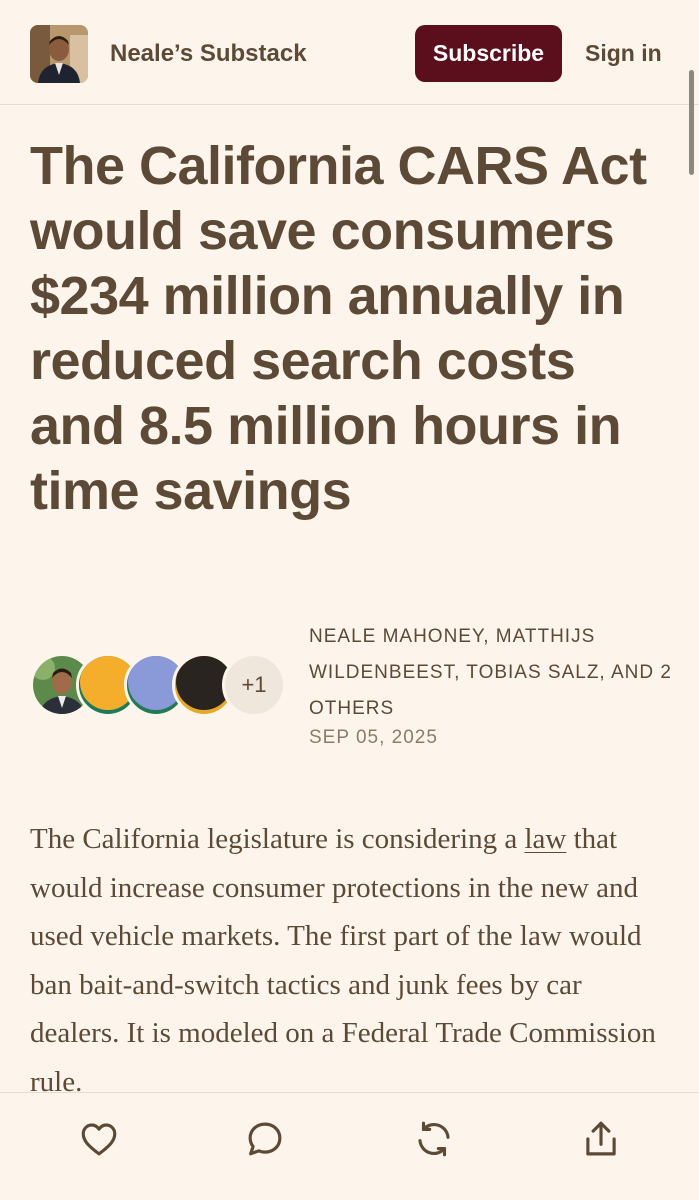 The image size is (699, 1200). I want to click on law-link: law, so click(545, 839).